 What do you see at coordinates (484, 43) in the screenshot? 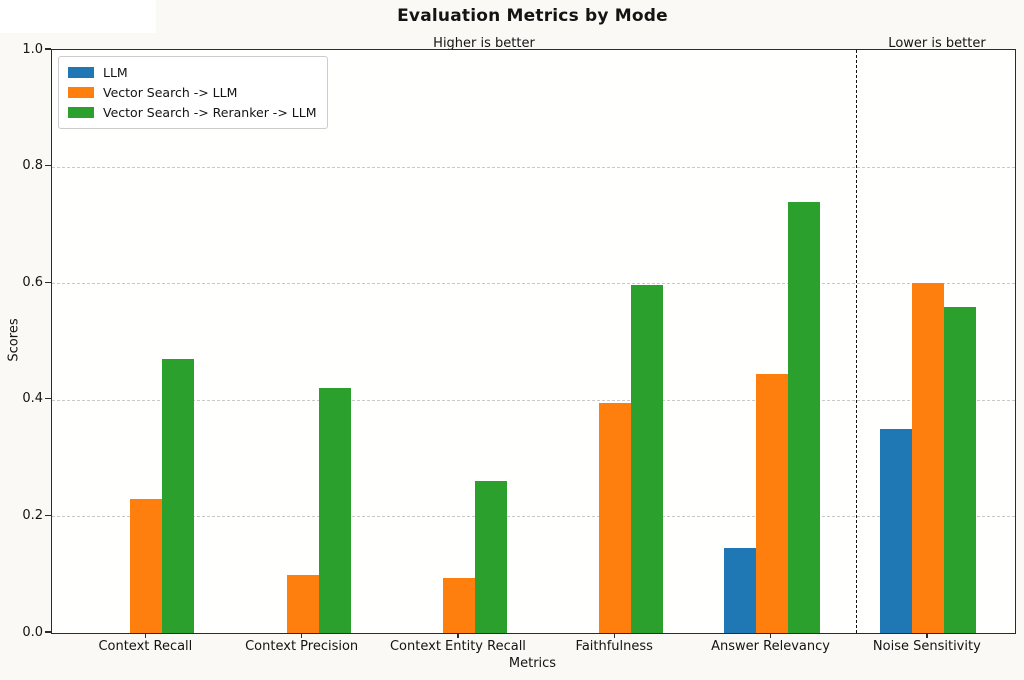
I see `annotation-higher-is-better: Higher is better` at bounding box center [484, 43].